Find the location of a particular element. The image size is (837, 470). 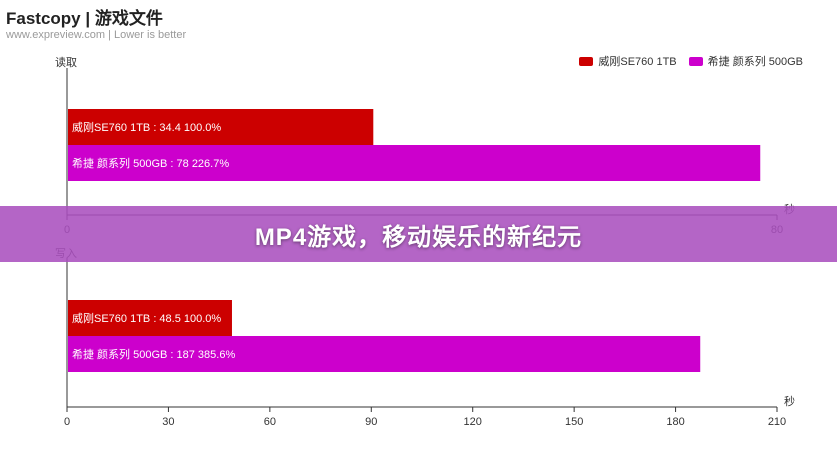

page-title: Fastcopy | 游戏文件 is located at coordinates (84, 18).